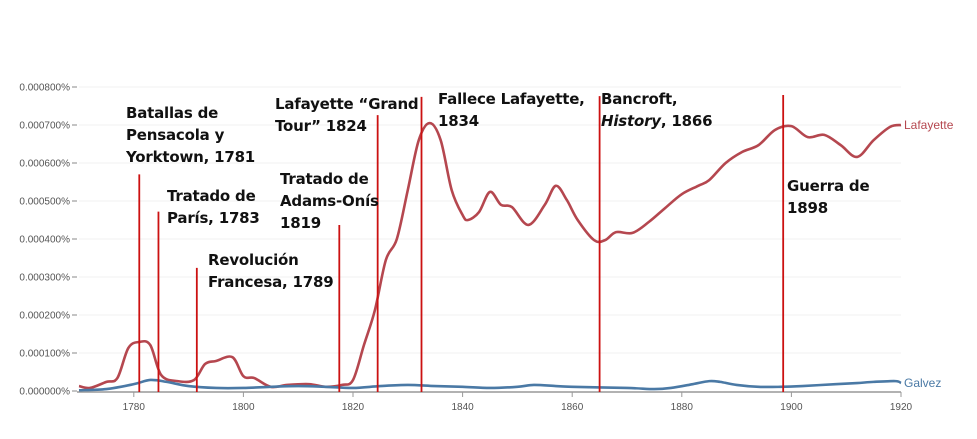 Image resolution: width=977 pixels, height=439 pixels. I want to click on annotation-italic-text: History, so click(631, 121).